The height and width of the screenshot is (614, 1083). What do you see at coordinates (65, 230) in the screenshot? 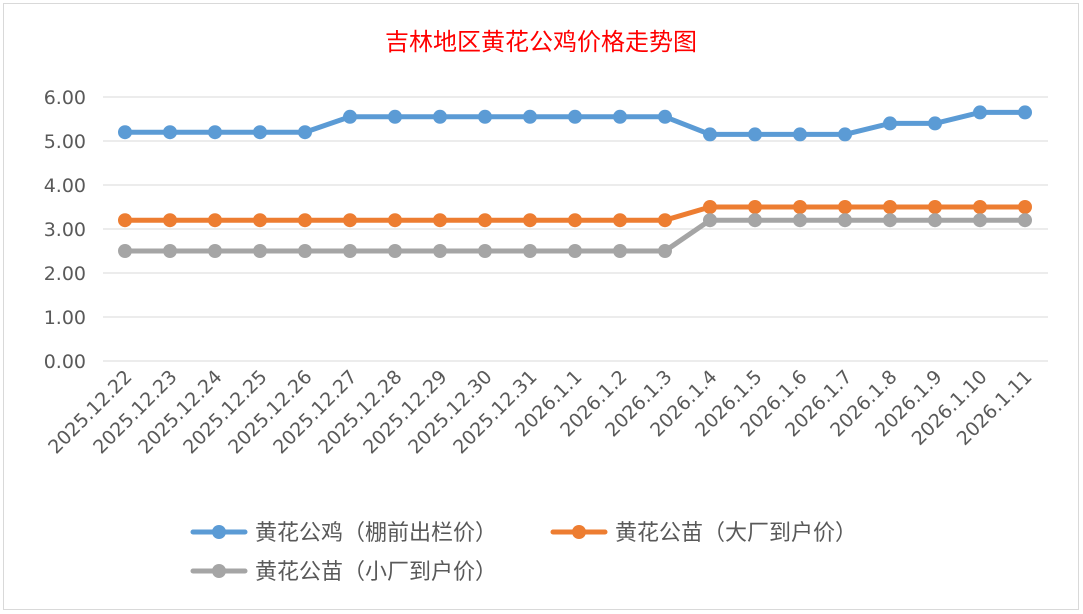
I see `y-tick-label: 3.00` at bounding box center [65, 230].